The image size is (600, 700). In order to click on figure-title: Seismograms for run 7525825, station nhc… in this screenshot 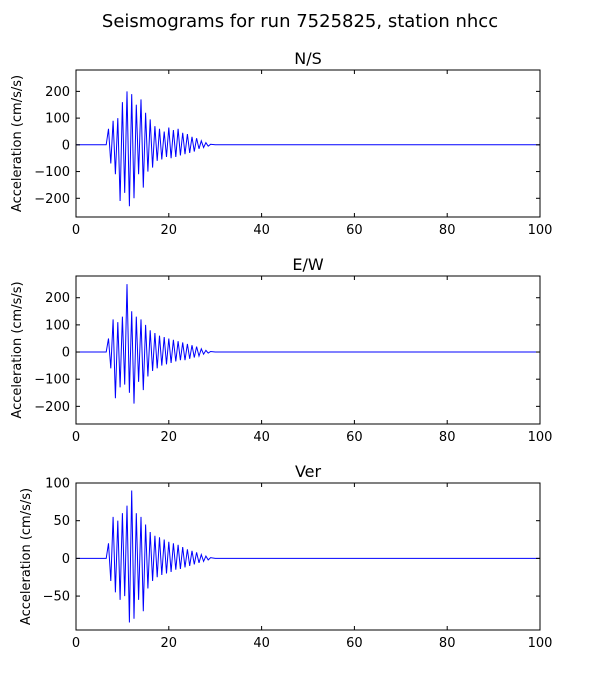, I will do `click(300, 21)`.